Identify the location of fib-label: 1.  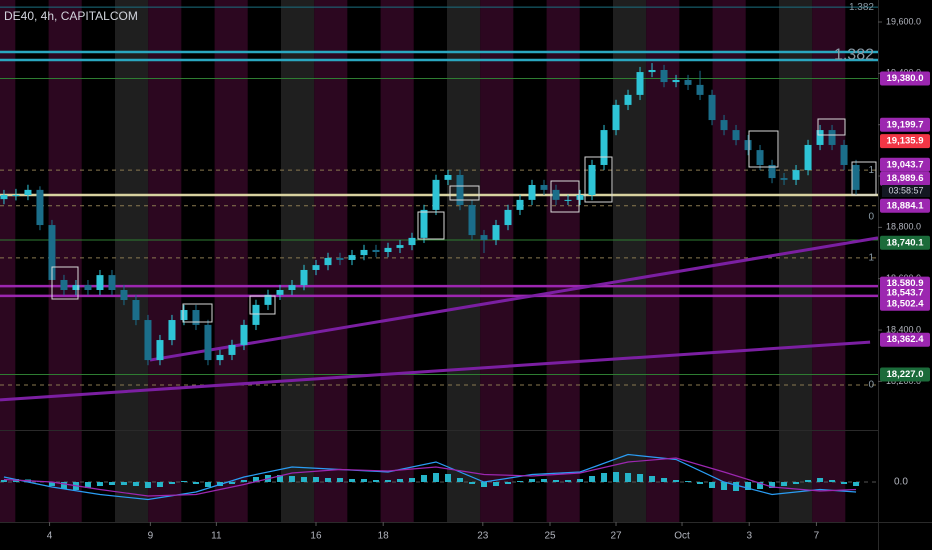
(871, 258).